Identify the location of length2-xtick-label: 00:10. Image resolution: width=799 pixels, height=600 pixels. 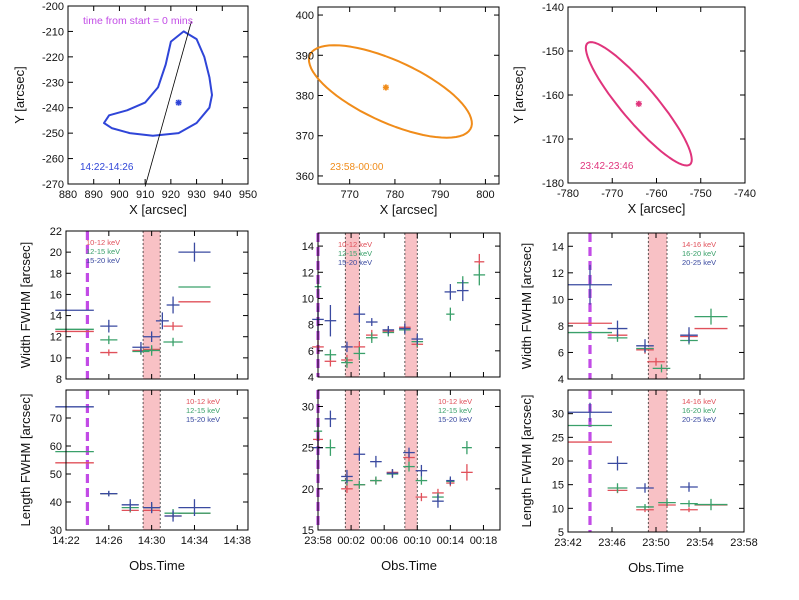
(418, 541).